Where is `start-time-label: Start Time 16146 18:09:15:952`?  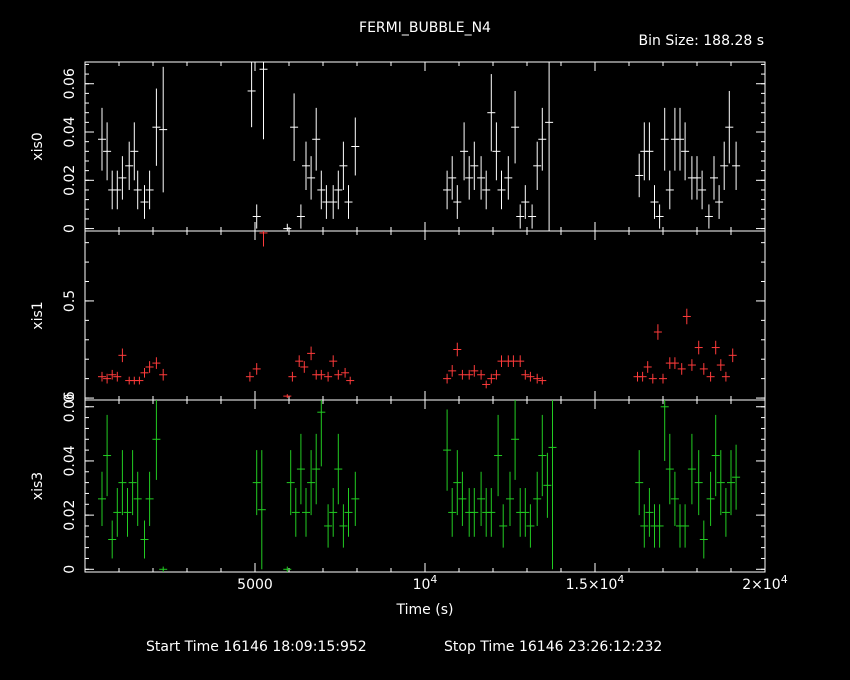 start-time-label: Start Time 16146 18:09:15:952 is located at coordinates (256, 647).